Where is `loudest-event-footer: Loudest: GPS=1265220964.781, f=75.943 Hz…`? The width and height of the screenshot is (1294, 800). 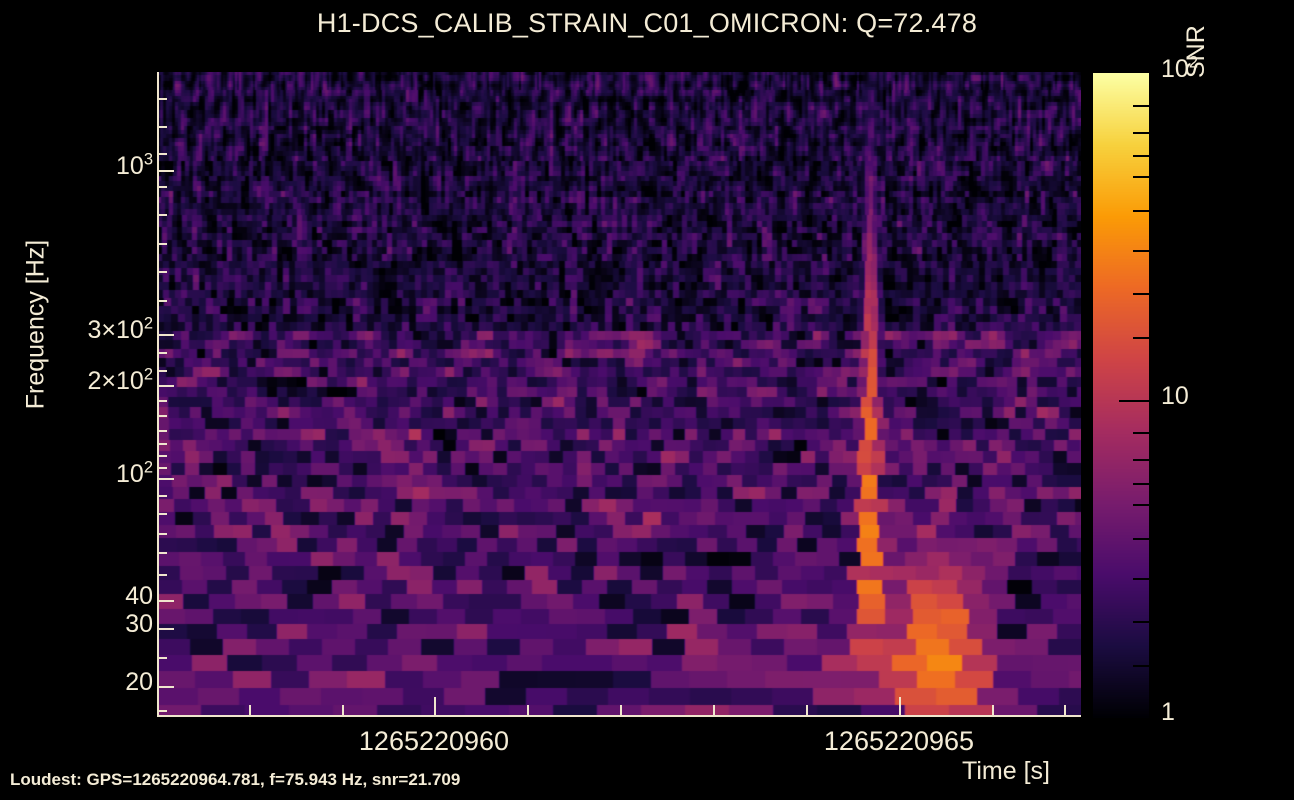
loudest-event-footer: Loudest: GPS=1265220964.781, f=75.943 Hz… is located at coordinates (235, 779).